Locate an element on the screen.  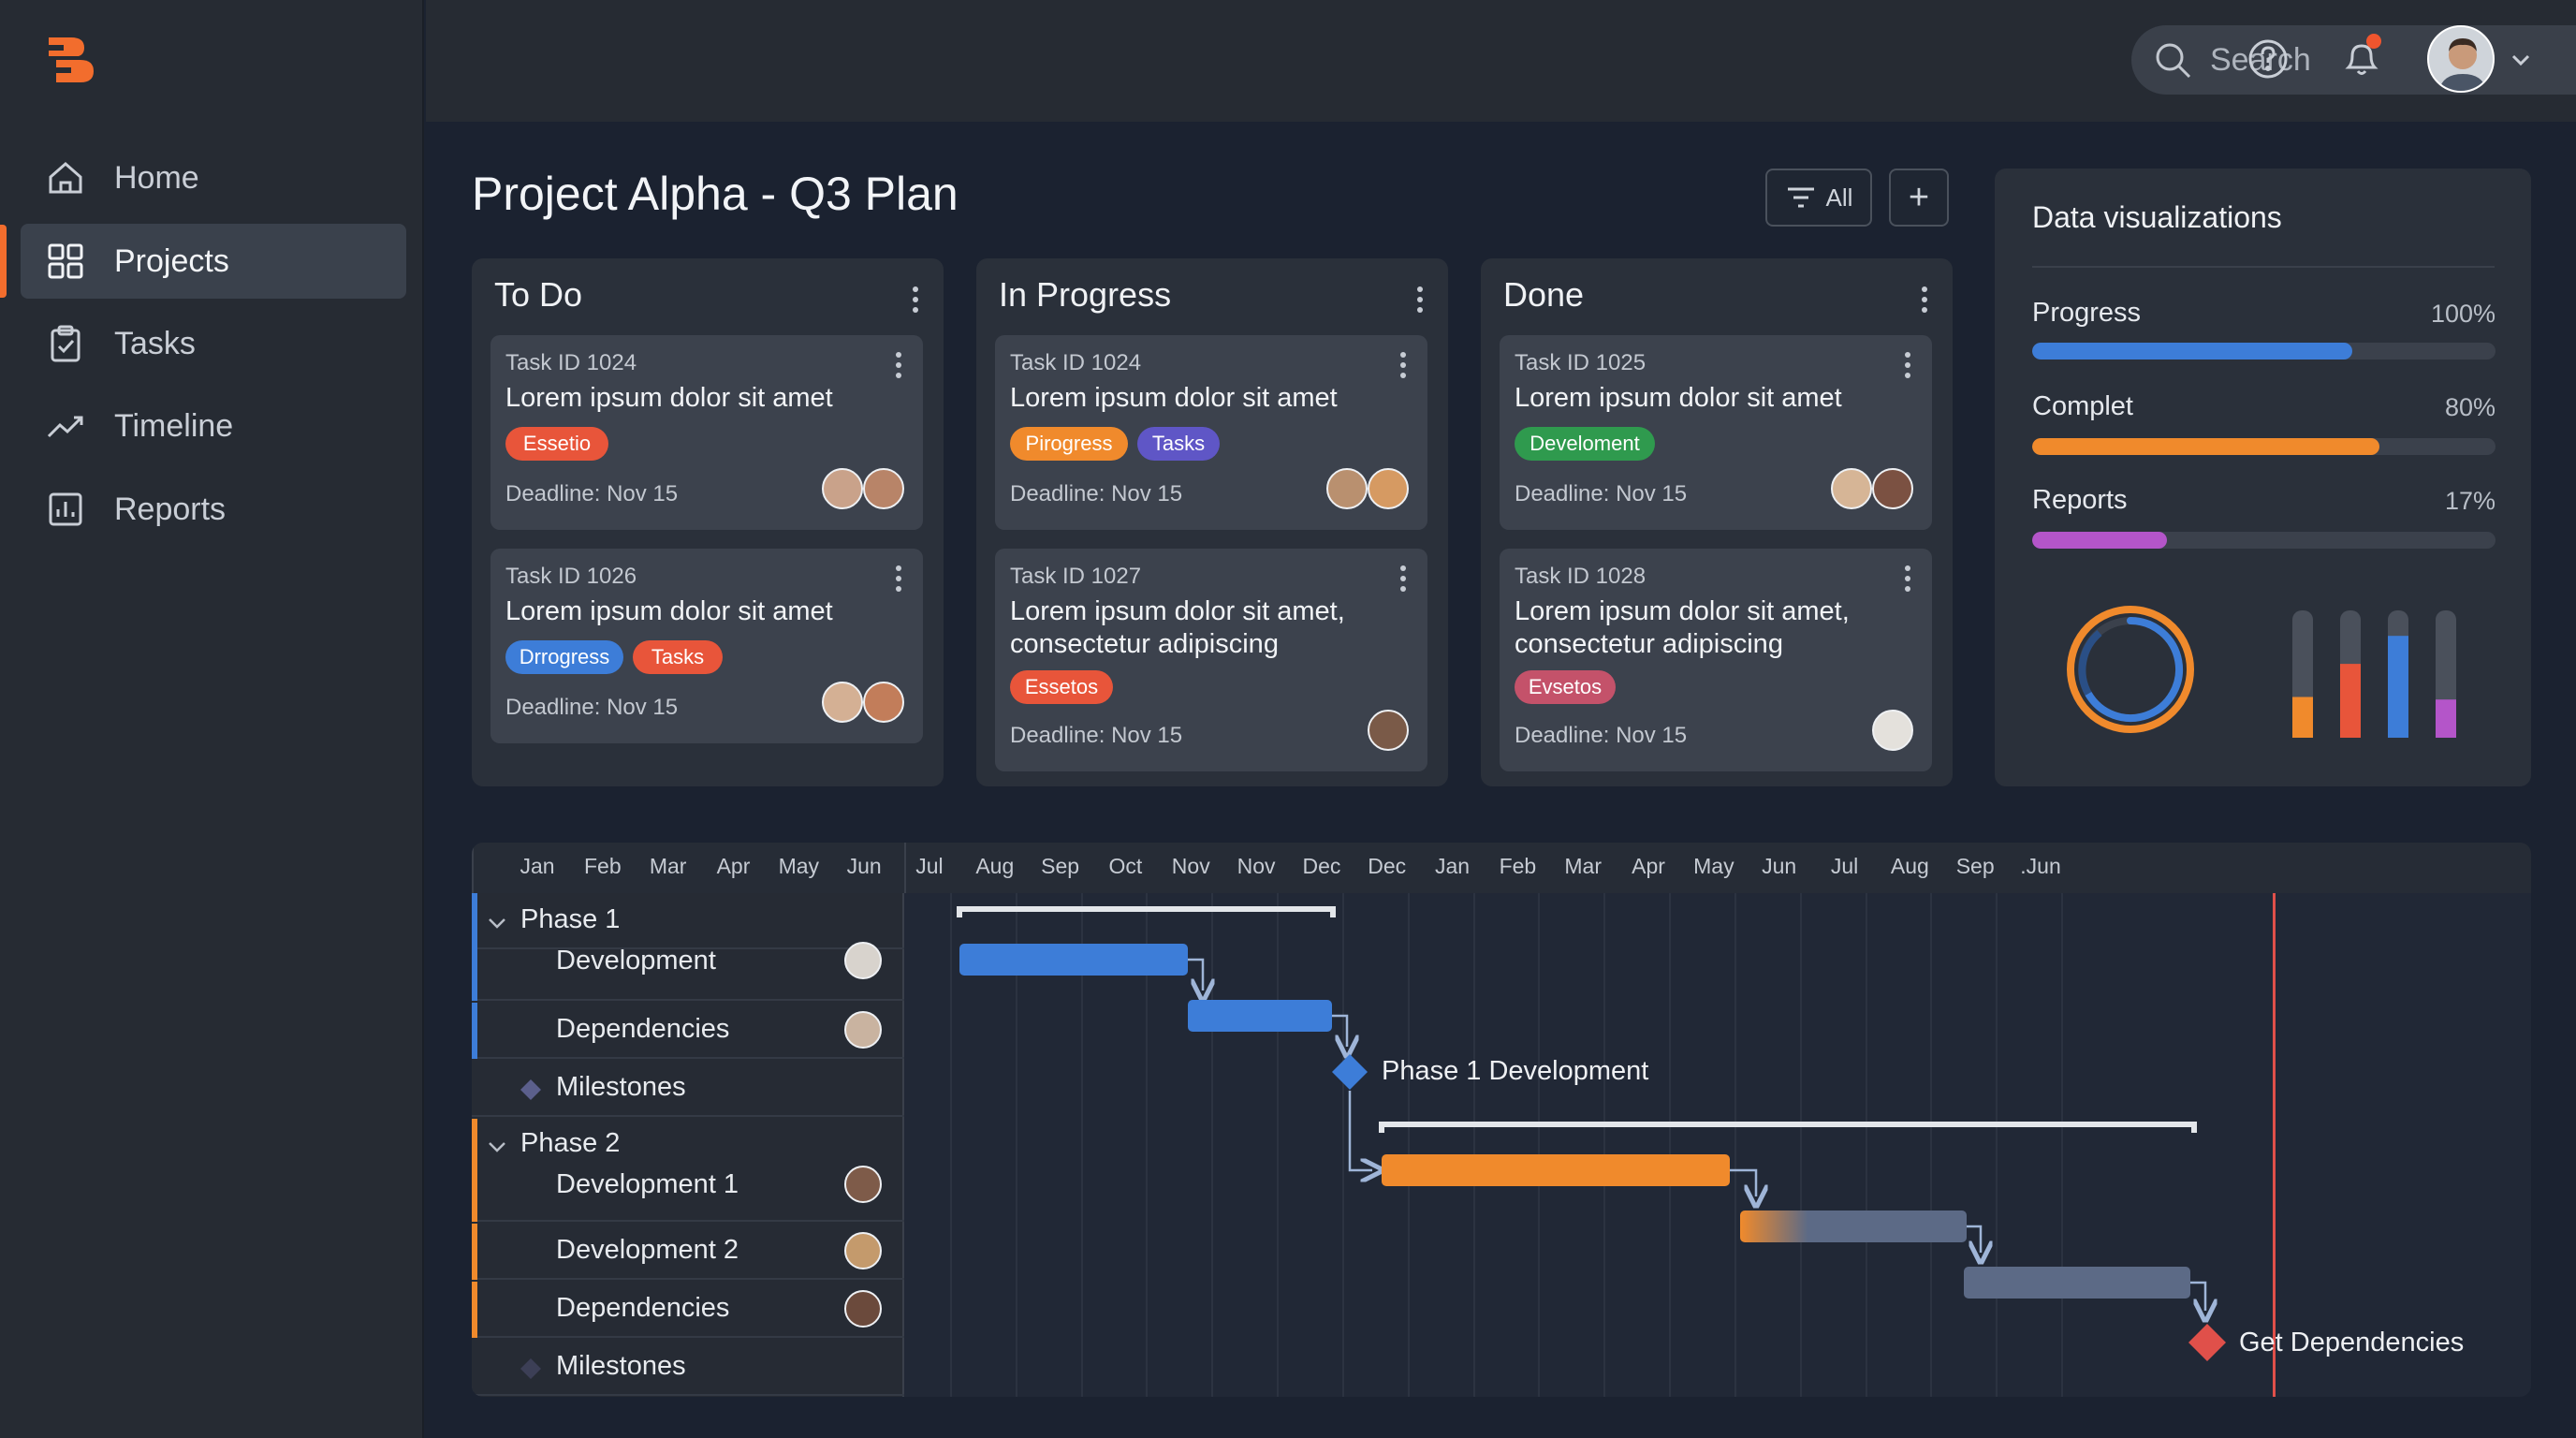
gantt-month-label: Nov is located at coordinates (1190, 866).